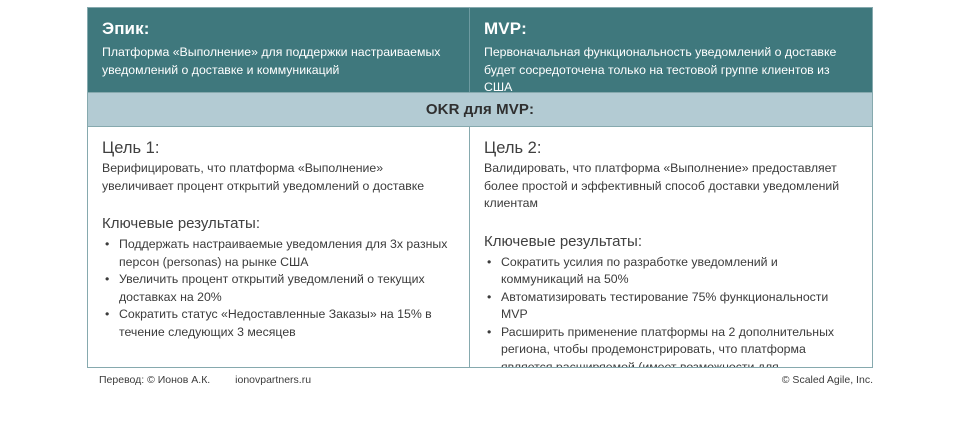 The width and height of the screenshot is (960, 422). I want to click on okr-banner: OKR для MVP:, so click(480, 109).